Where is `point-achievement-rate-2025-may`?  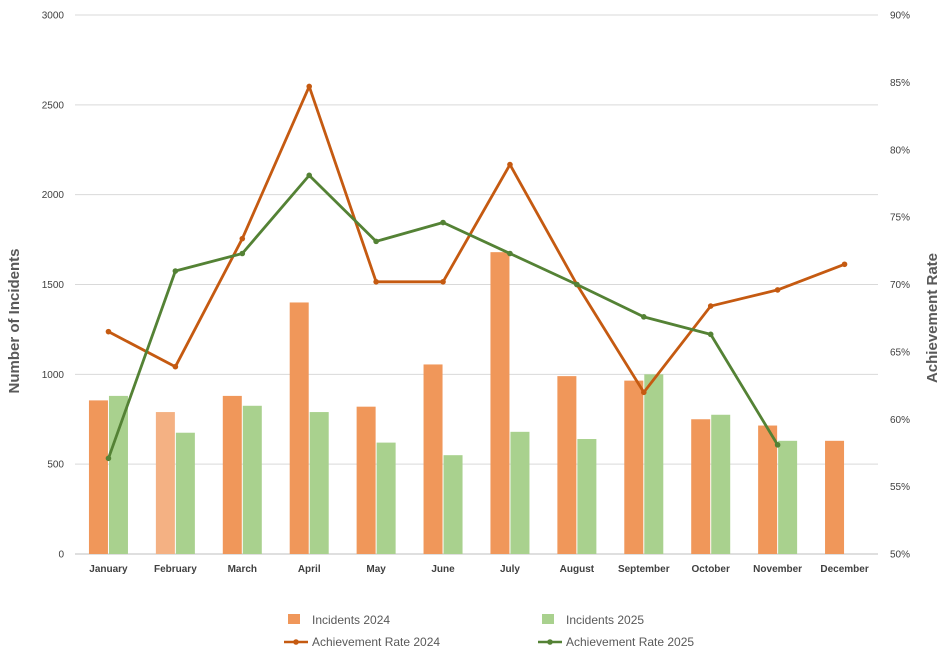
point-achievement-rate-2025-may is located at coordinates (376, 241).